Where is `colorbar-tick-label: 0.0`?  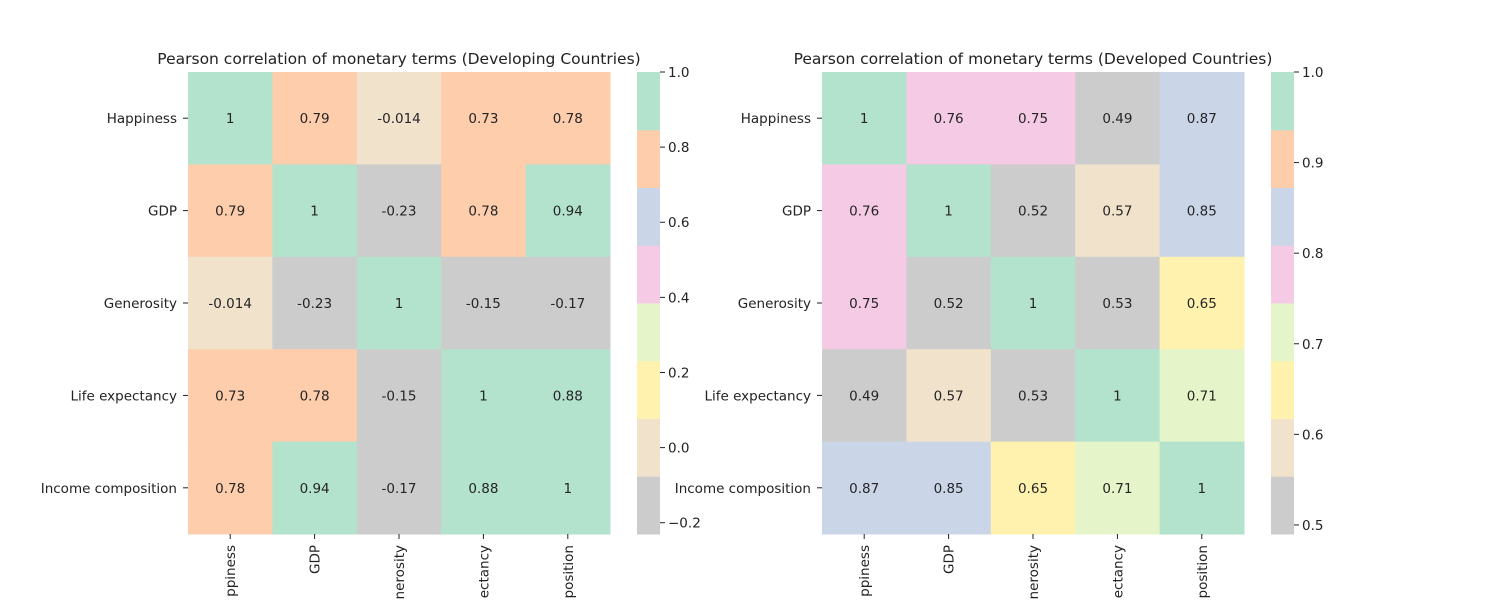 colorbar-tick-label: 0.0 is located at coordinates (678, 449).